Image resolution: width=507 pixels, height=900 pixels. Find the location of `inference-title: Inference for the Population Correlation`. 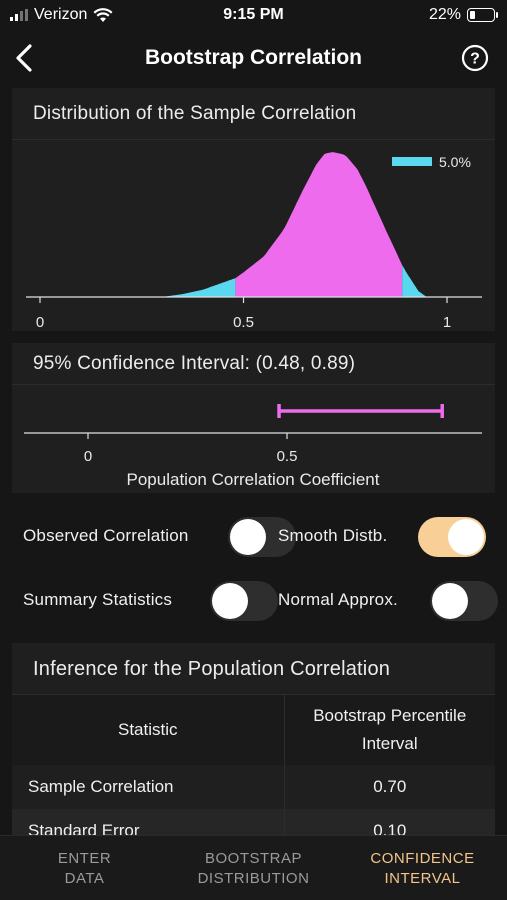

inference-title: Inference for the Population Correlation is located at coordinates (253, 669).